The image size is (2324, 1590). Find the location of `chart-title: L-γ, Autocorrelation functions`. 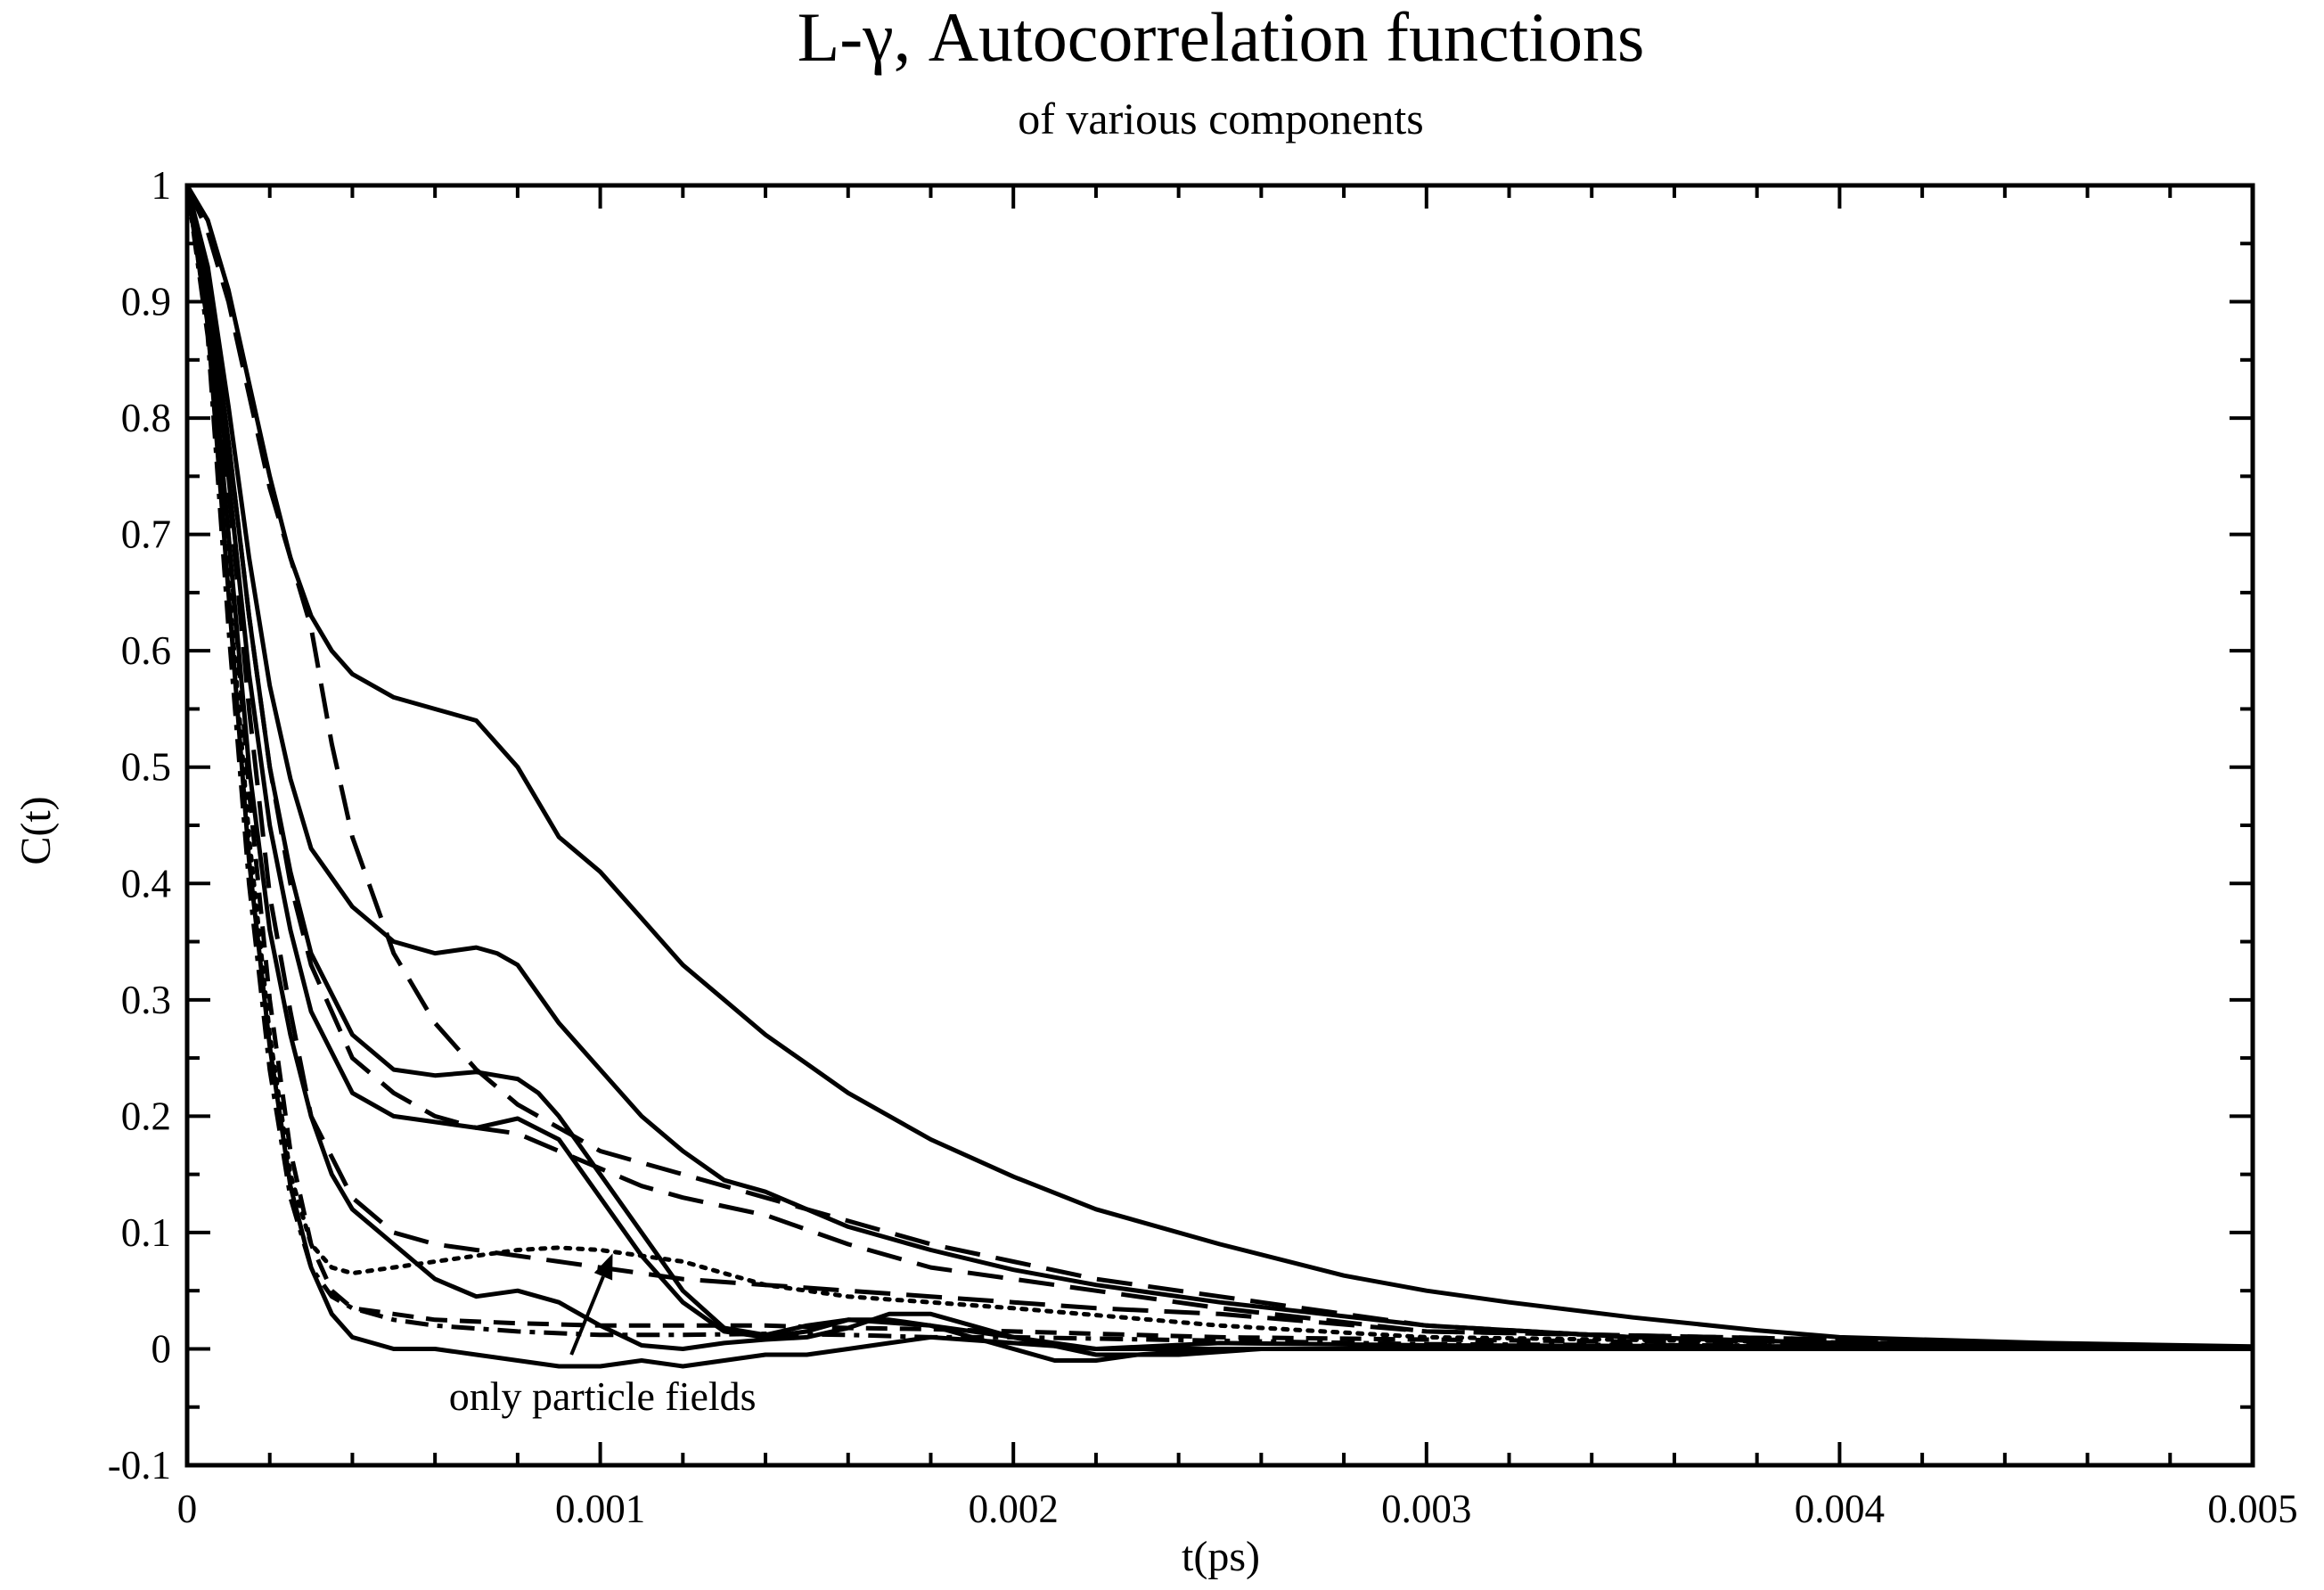

chart-title: L-γ, Autocorrelation functions is located at coordinates (1221, 38).